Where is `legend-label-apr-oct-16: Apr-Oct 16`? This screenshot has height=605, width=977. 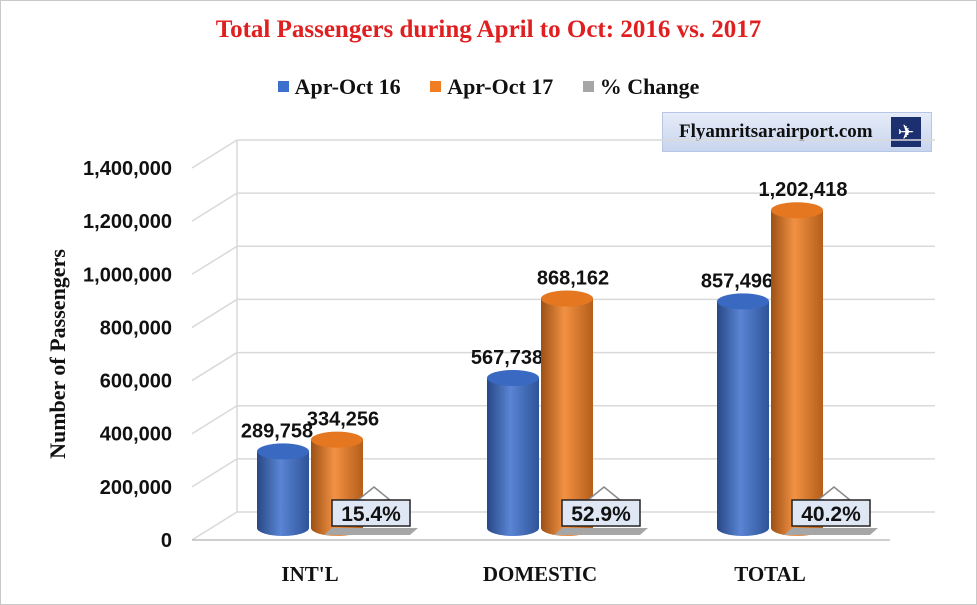 legend-label-apr-oct-16: Apr-Oct 16 is located at coordinates (347, 86).